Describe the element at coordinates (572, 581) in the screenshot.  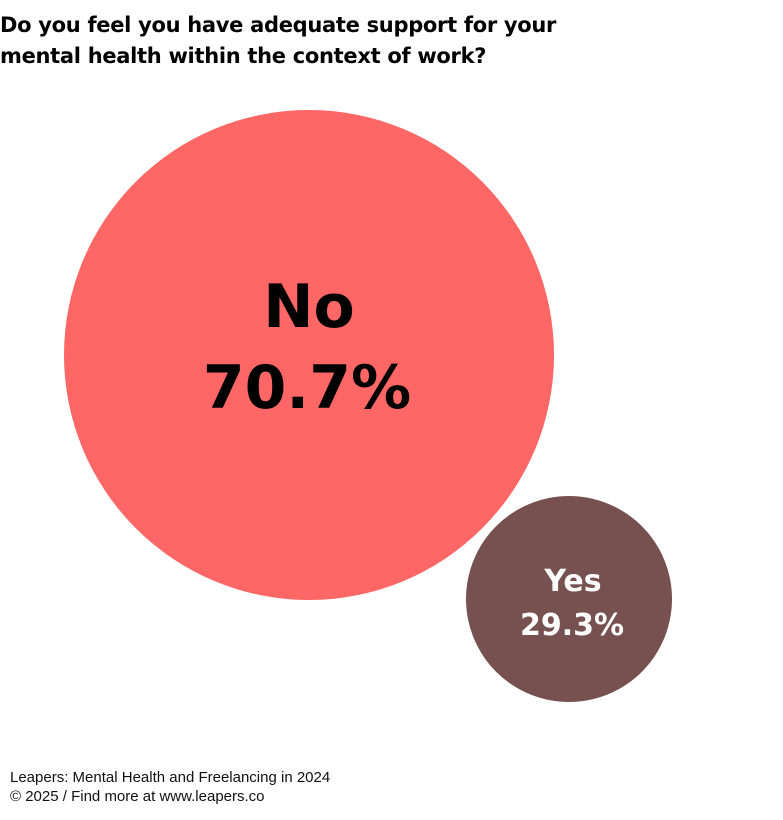
I see `bubble-yes-label: Yes` at that location.